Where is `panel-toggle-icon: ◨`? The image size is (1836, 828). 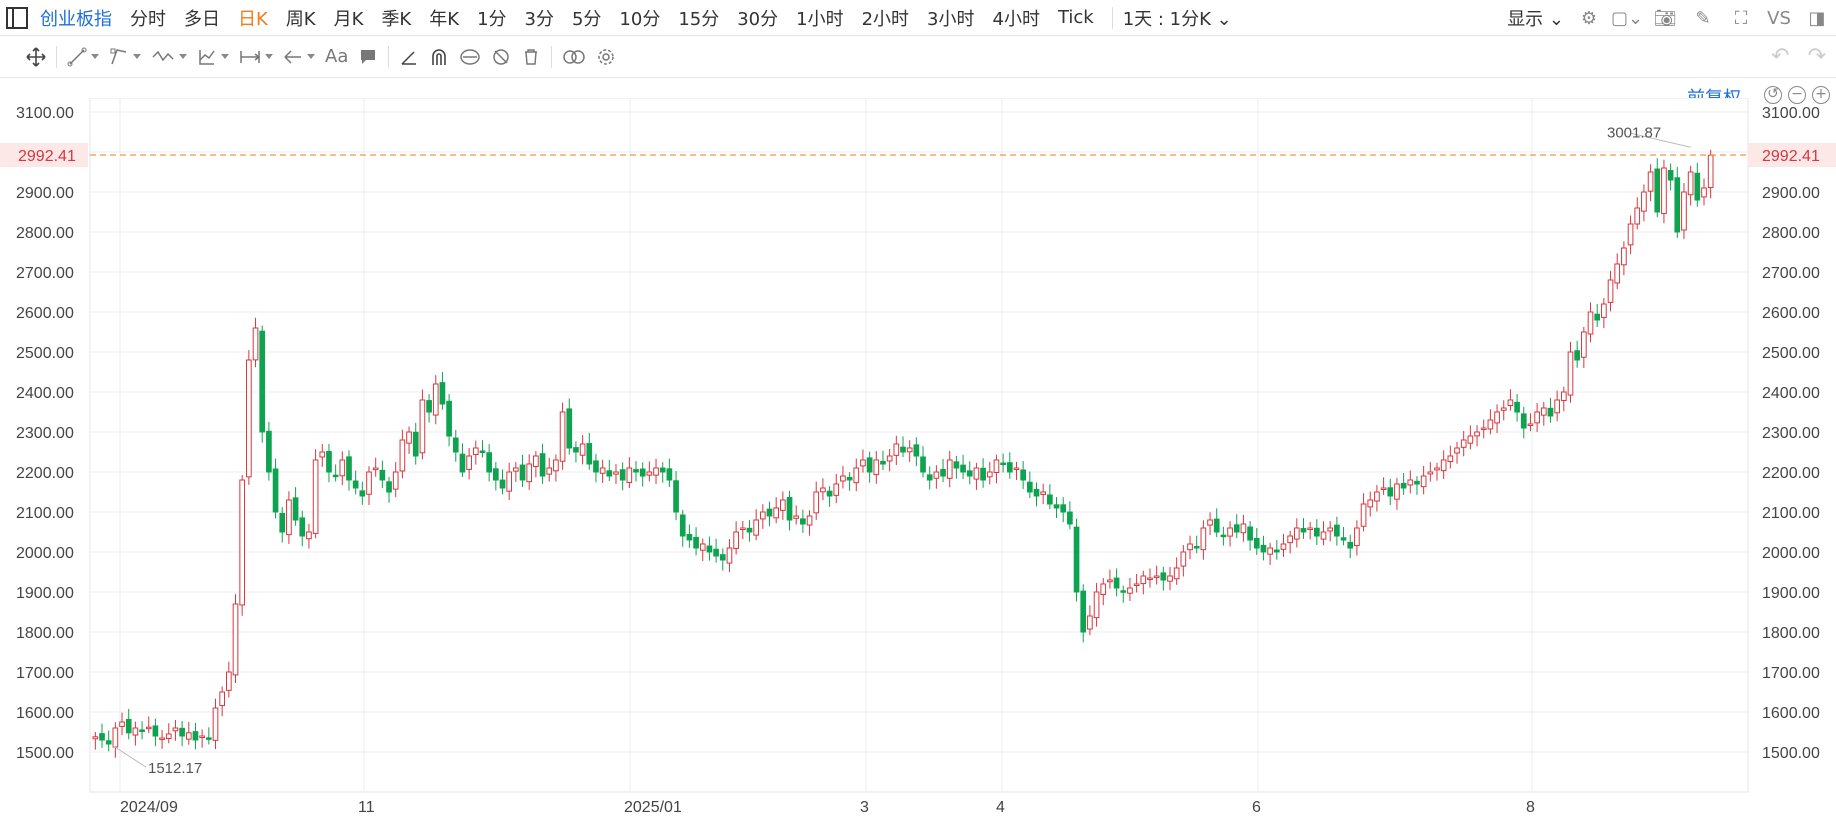 panel-toggle-icon: ◨ is located at coordinates (1817, 18).